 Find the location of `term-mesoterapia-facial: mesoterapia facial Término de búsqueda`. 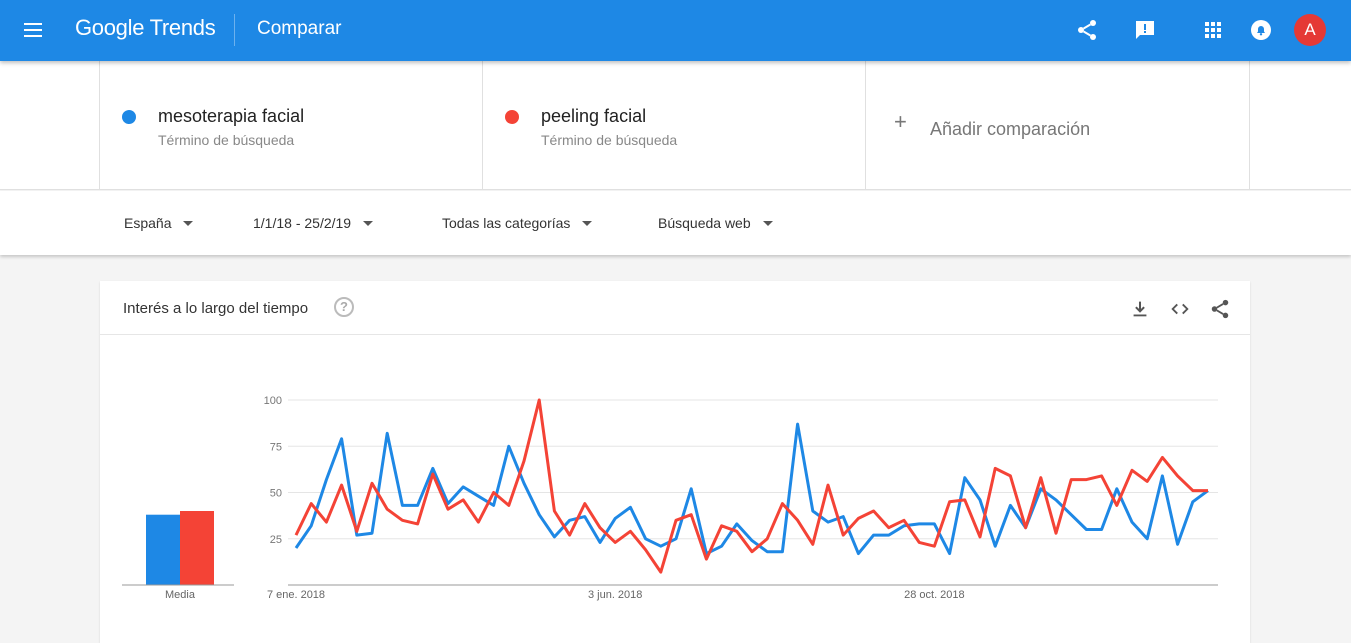

term-mesoterapia-facial: mesoterapia facial Término de búsqueda is located at coordinates (290, 125).